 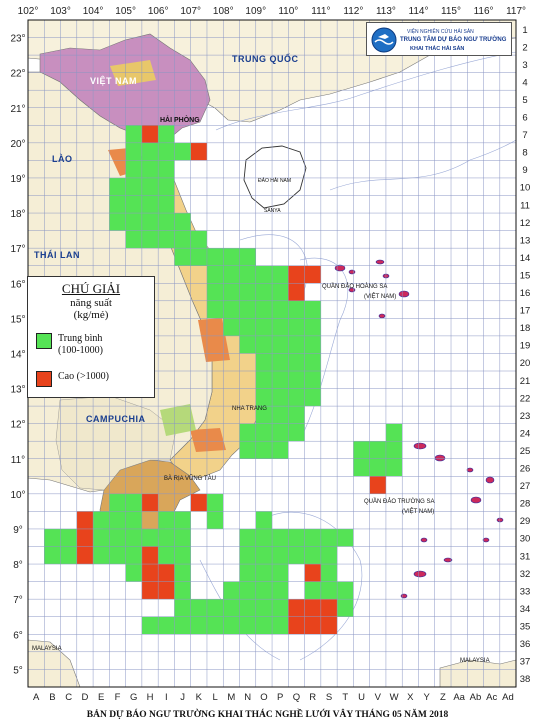 I want to click on row-number-label: 17, so click(x=525, y=311).